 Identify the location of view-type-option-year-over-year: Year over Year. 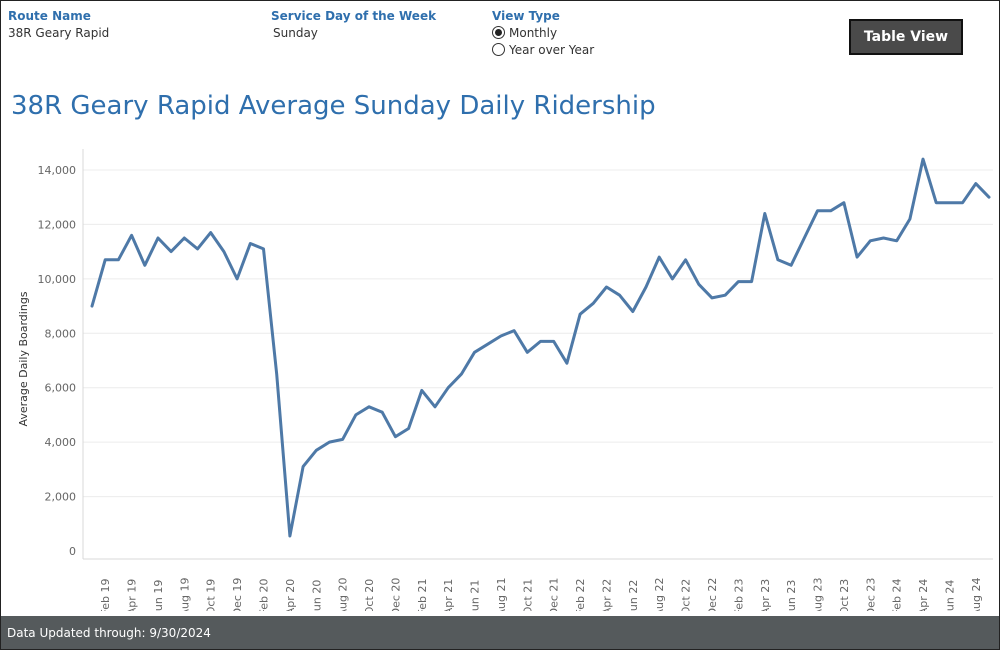
(543, 49).